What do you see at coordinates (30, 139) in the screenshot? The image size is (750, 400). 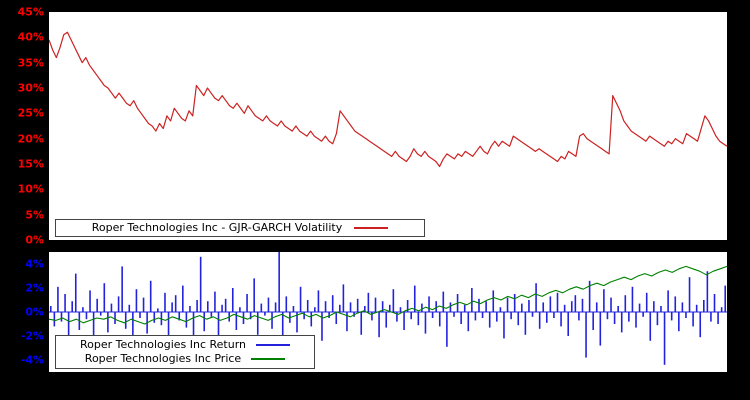 I see `y-tick-label: 20%` at bounding box center [30, 139].